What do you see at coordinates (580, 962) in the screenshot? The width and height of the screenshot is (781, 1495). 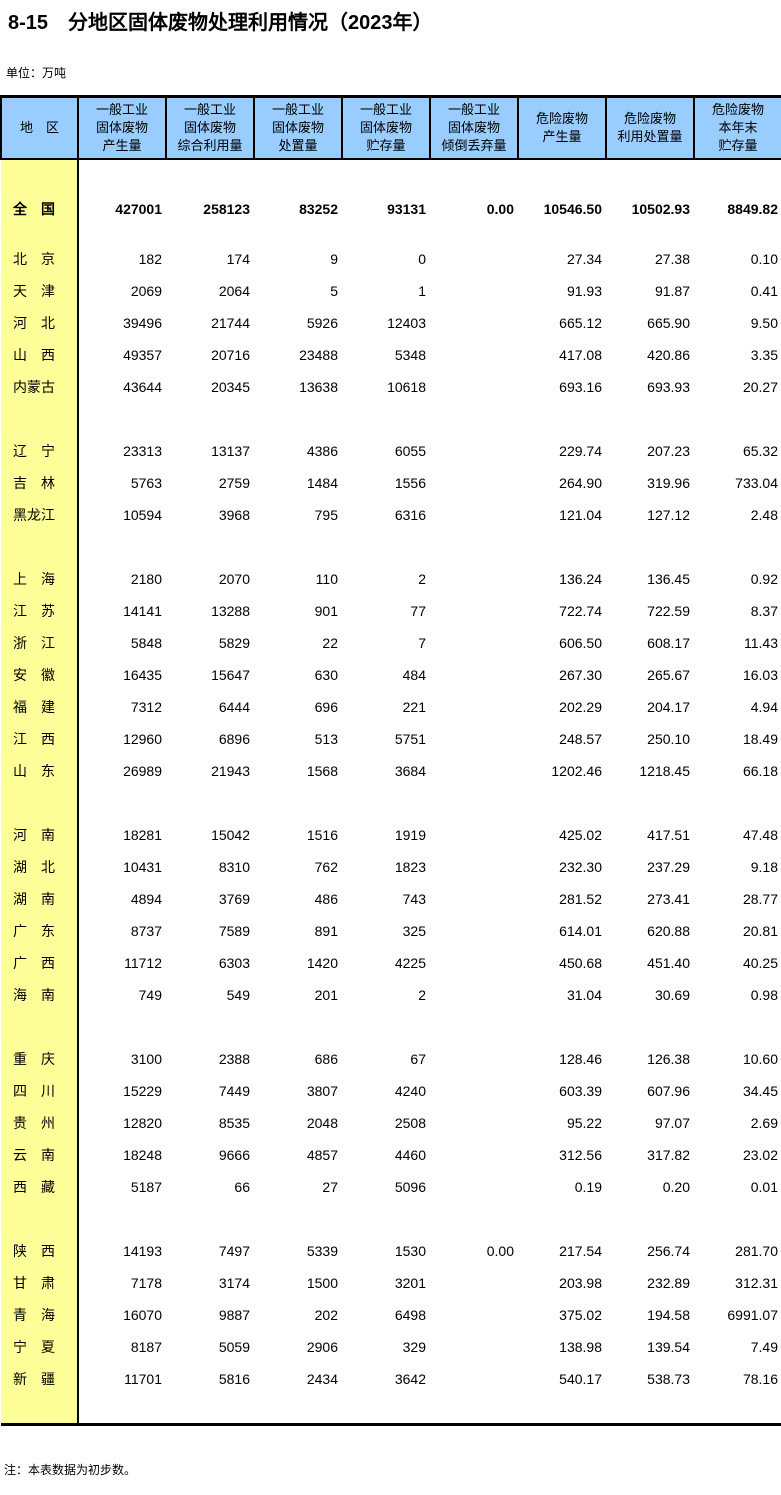 I see `value-cell: 450.68` at bounding box center [580, 962].